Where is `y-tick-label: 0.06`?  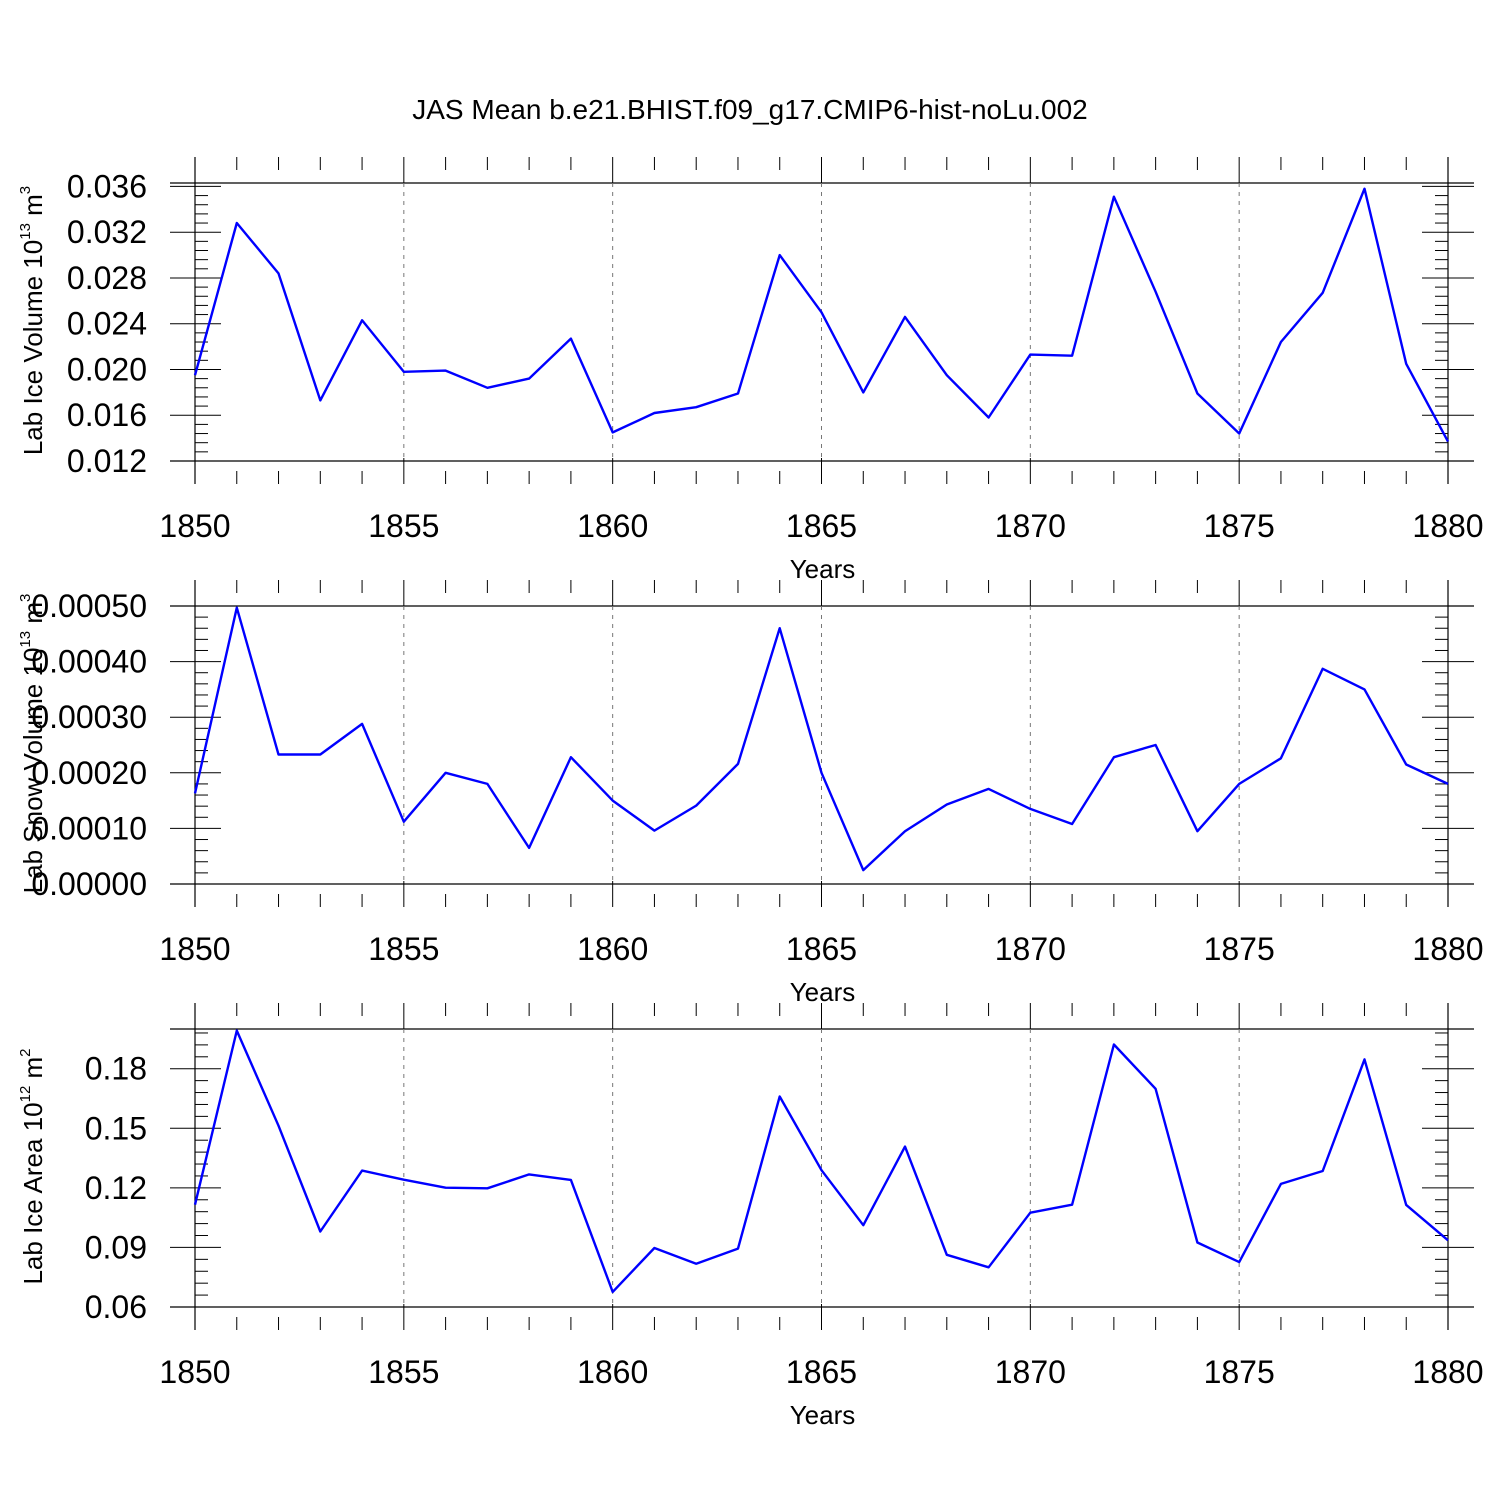
y-tick-label: 0.06 is located at coordinates (116, 1307).